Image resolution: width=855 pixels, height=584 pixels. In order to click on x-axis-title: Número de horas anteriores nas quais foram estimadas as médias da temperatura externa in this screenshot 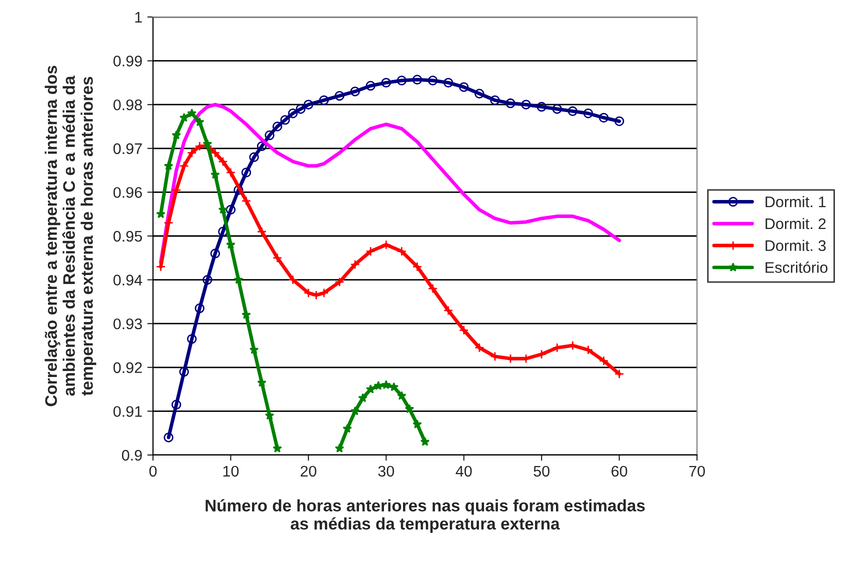, I will do `click(425, 516)`.